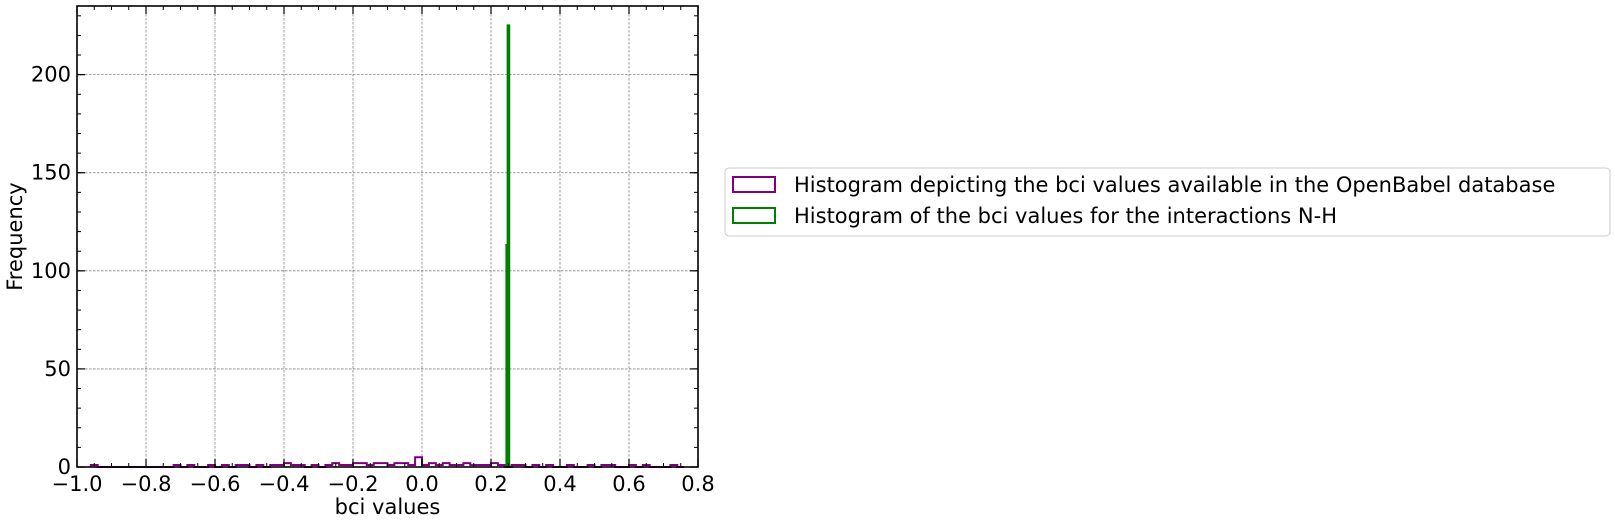 The width and height of the screenshot is (1615, 522). Describe the element at coordinates (388, 507) in the screenshot. I see `x-axis-title: bci values` at that location.